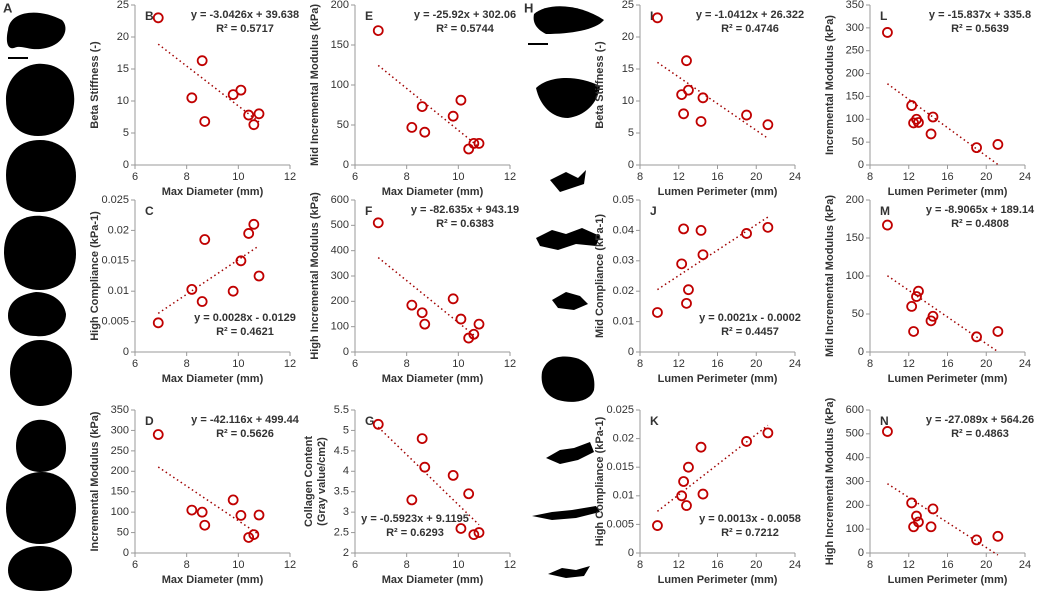 The width and height of the screenshot is (1050, 591). I want to click on y-tick-label: 0.02, so click(118, 230).